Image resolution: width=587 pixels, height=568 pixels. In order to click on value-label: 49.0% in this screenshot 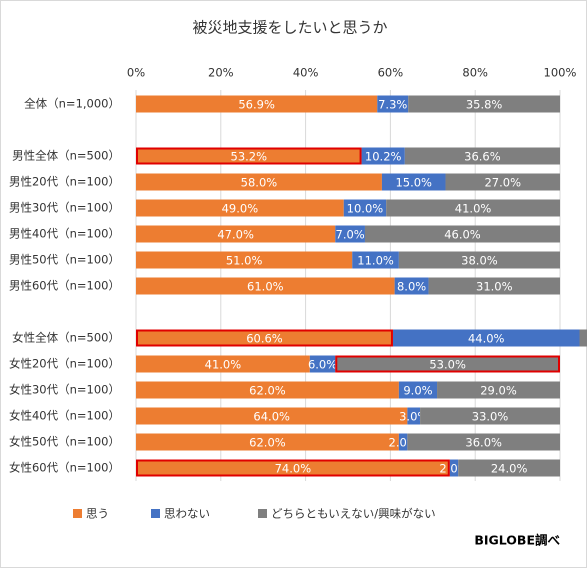, I will do `click(240, 209)`.